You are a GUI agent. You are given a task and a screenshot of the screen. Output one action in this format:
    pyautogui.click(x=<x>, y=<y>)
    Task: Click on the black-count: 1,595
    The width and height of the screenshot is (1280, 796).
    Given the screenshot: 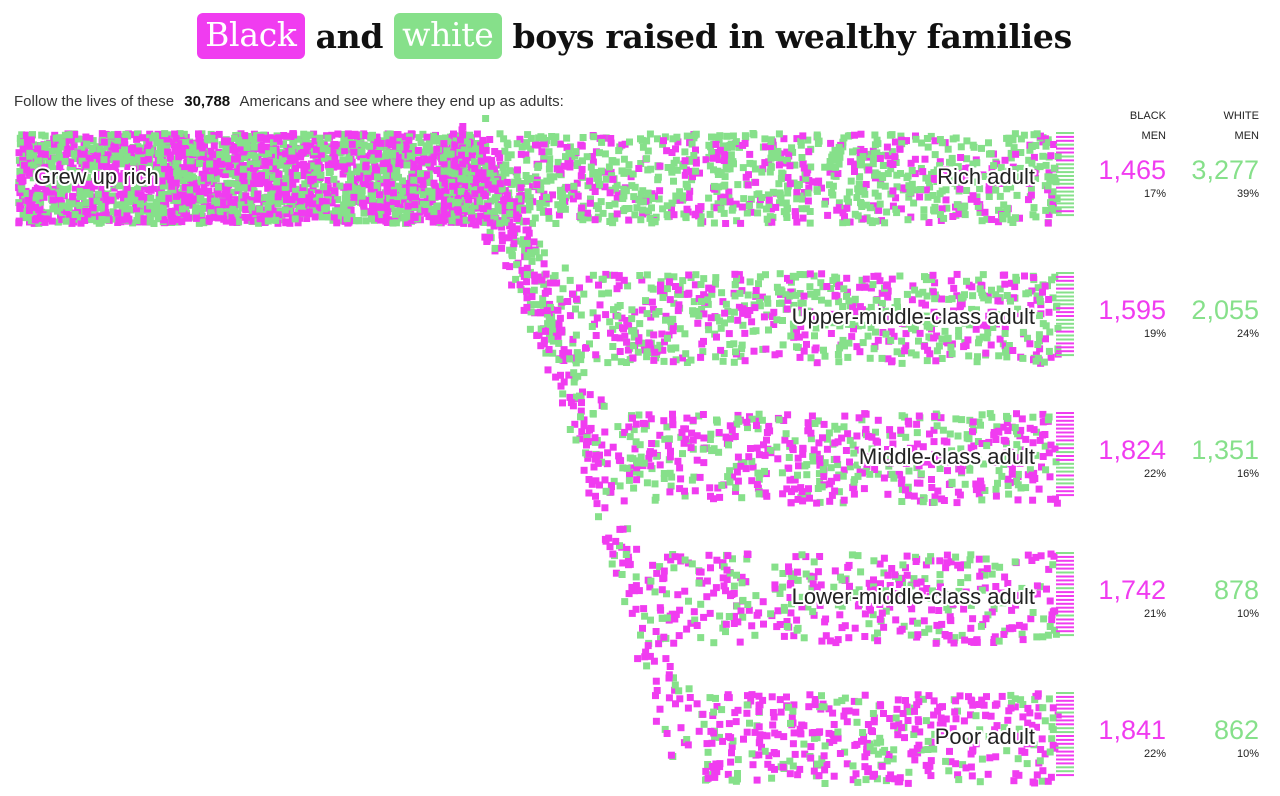 What is the action you would take?
    pyautogui.click(x=1132, y=310)
    